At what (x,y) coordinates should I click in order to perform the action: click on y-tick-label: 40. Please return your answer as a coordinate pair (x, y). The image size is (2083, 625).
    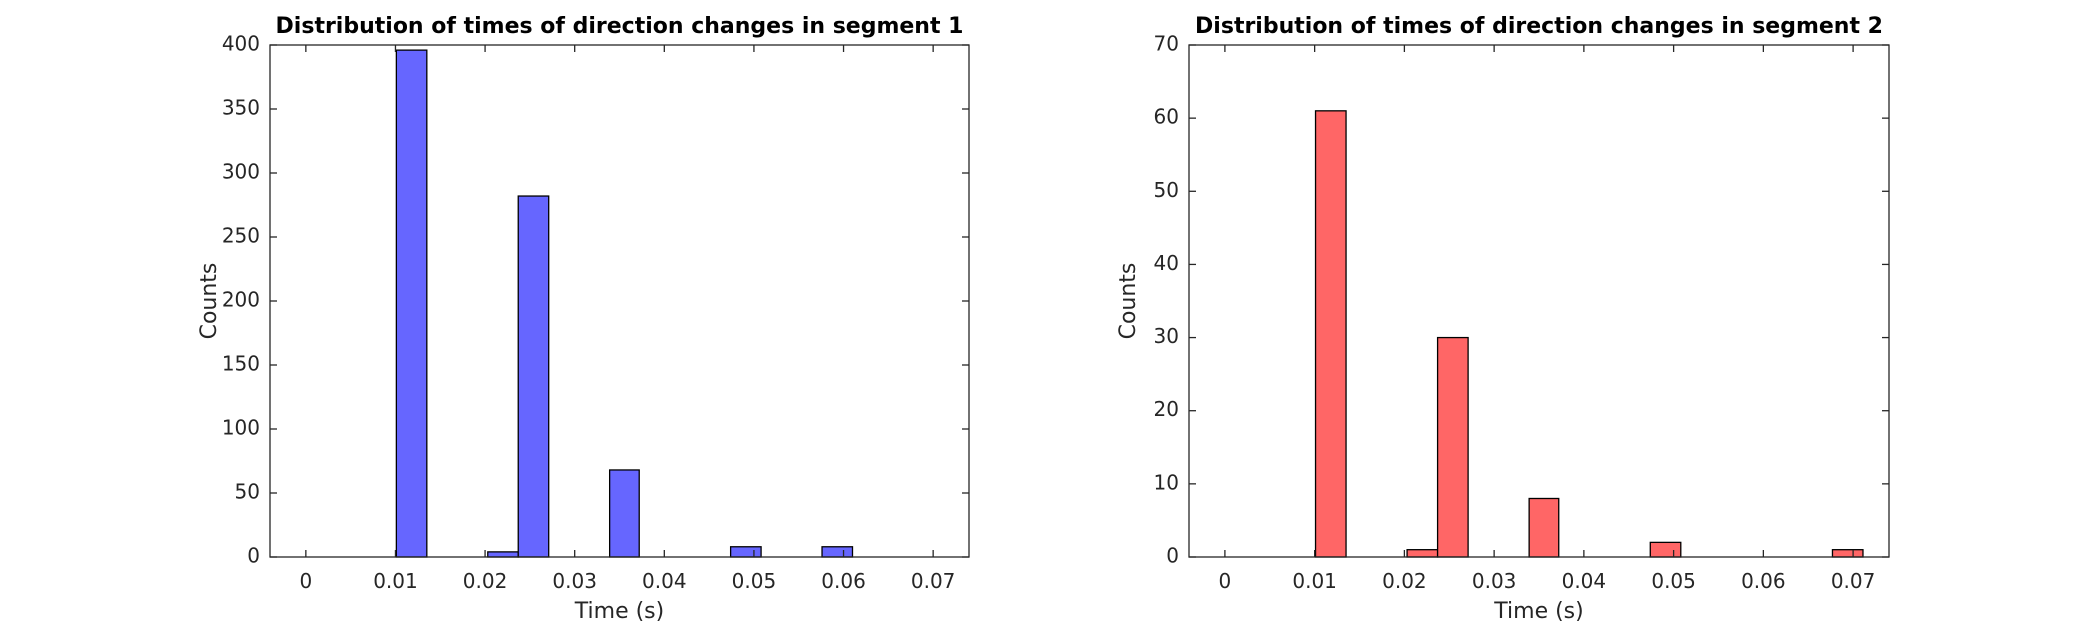
    Looking at the image, I should click on (1166, 263).